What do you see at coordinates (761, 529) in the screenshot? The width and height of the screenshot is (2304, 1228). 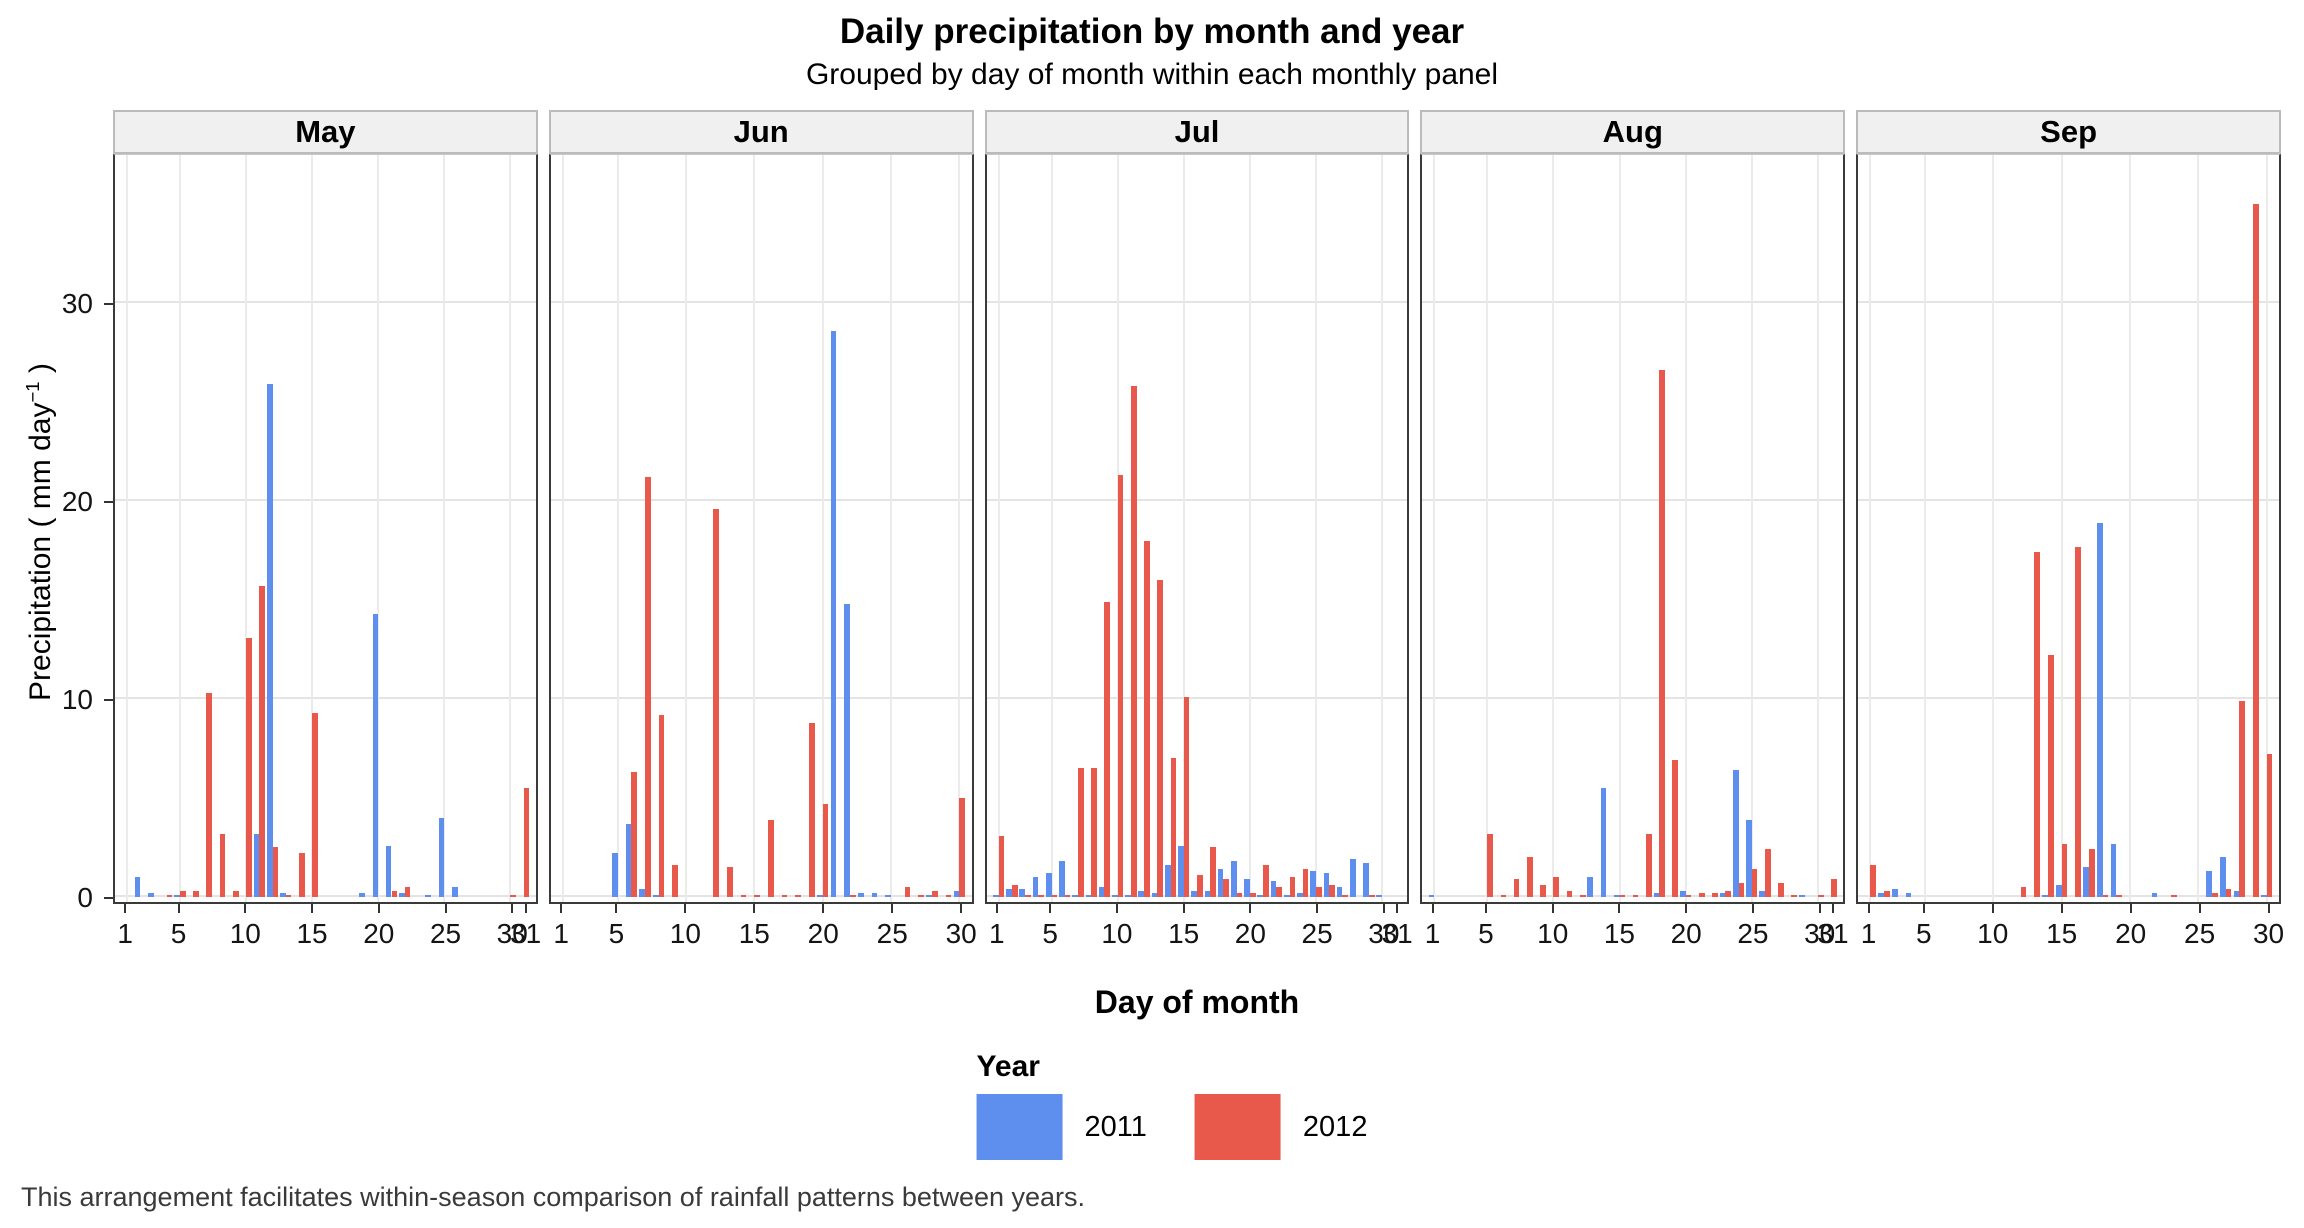 I see `plot-area-jun` at bounding box center [761, 529].